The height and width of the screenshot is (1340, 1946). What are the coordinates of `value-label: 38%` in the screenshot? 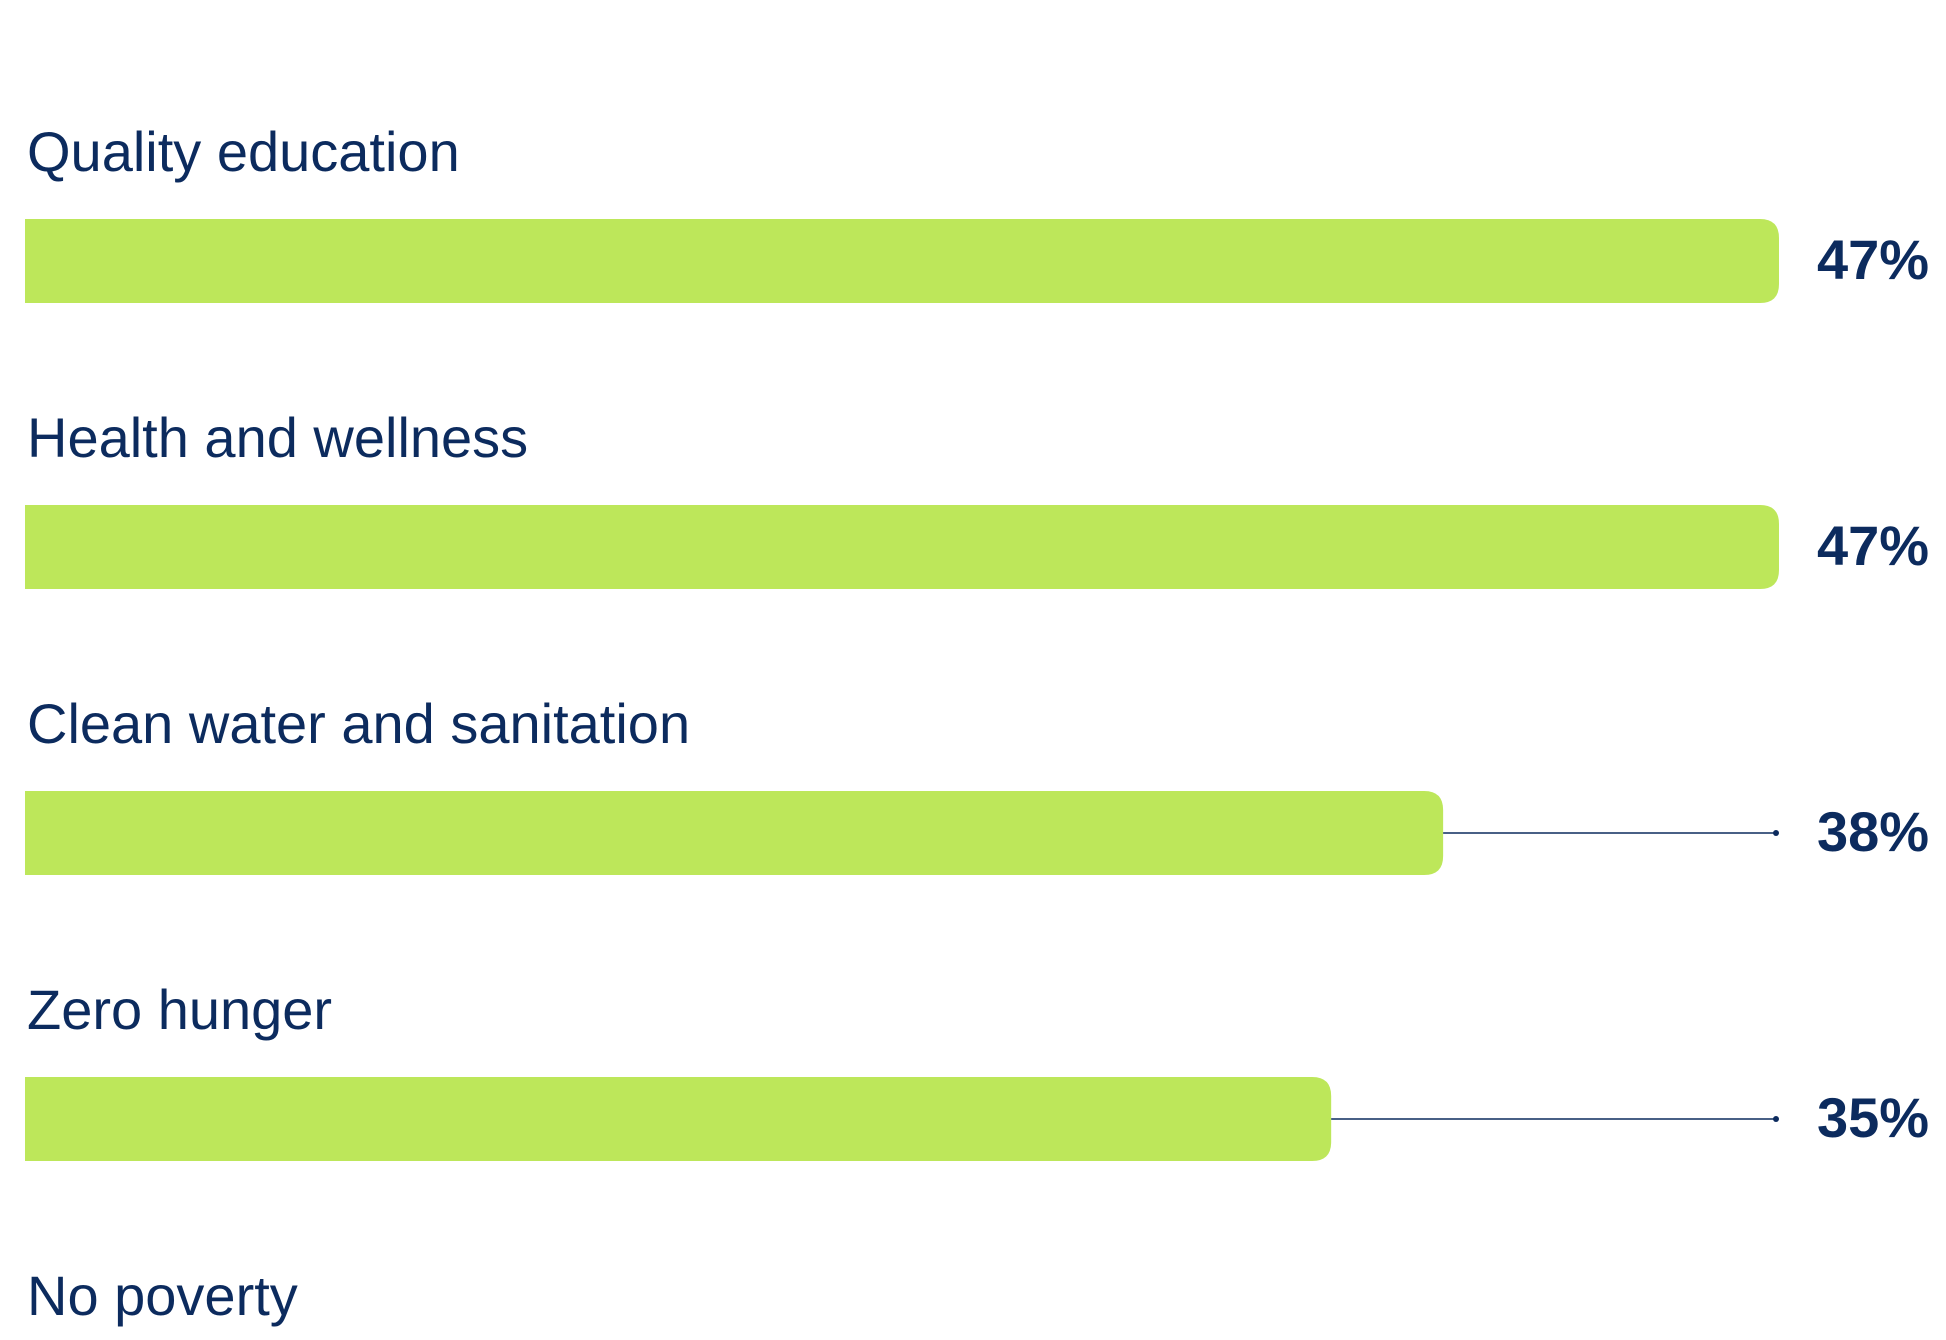 It's located at (1873, 831).